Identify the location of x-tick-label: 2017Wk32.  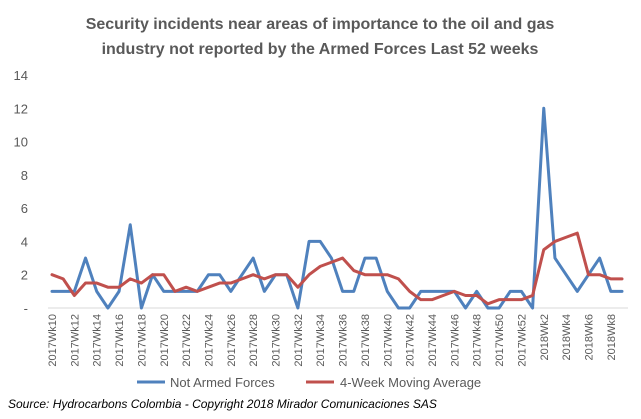
(299, 340).